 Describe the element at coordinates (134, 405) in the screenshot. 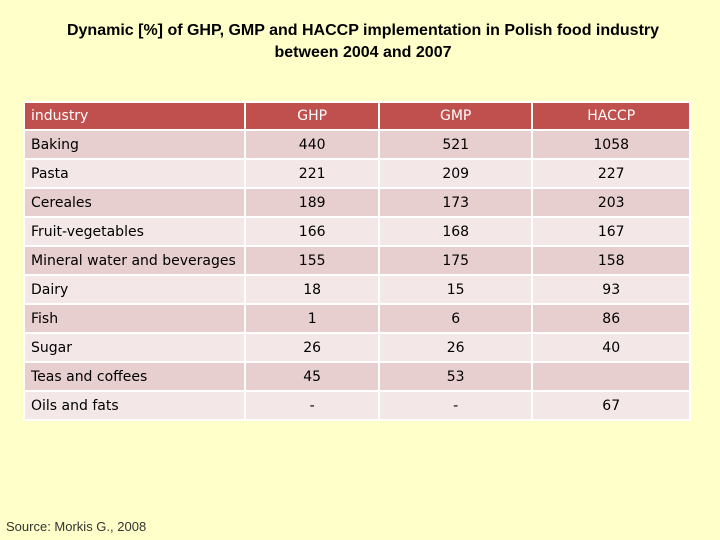

I see `industry-cell: Oils and fats` at that location.